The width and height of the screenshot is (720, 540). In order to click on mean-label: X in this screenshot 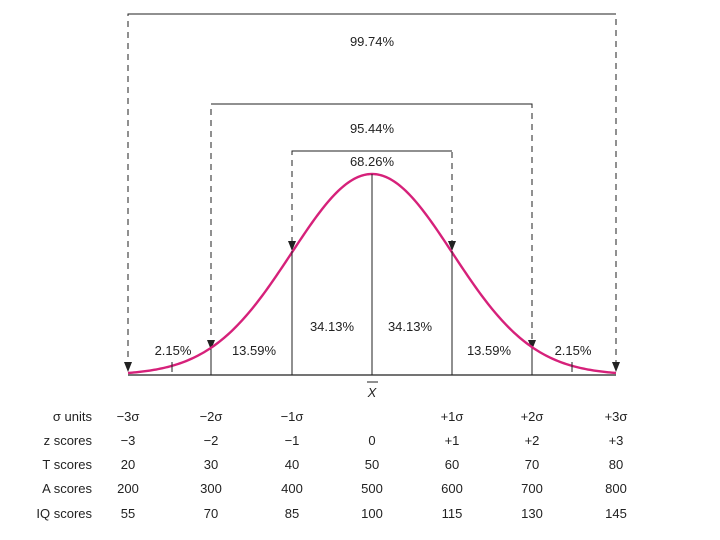, I will do `click(372, 390)`.